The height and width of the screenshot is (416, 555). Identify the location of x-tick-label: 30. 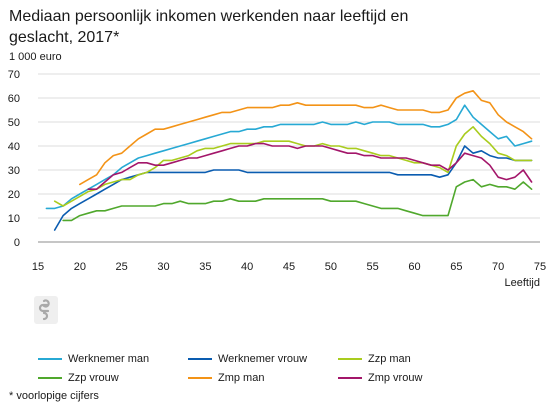
(163, 267).